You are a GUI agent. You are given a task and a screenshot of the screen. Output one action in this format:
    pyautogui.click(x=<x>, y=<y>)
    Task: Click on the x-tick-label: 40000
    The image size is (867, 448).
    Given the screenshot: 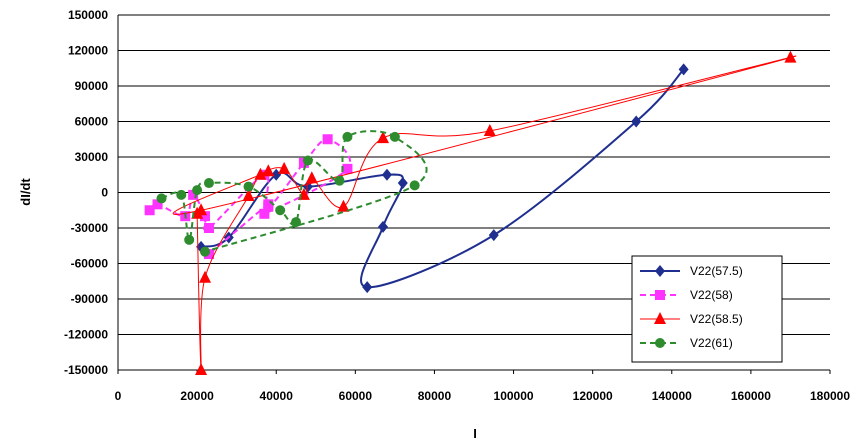 What is the action you would take?
    pyautogui.click(x=277, y=396)
    